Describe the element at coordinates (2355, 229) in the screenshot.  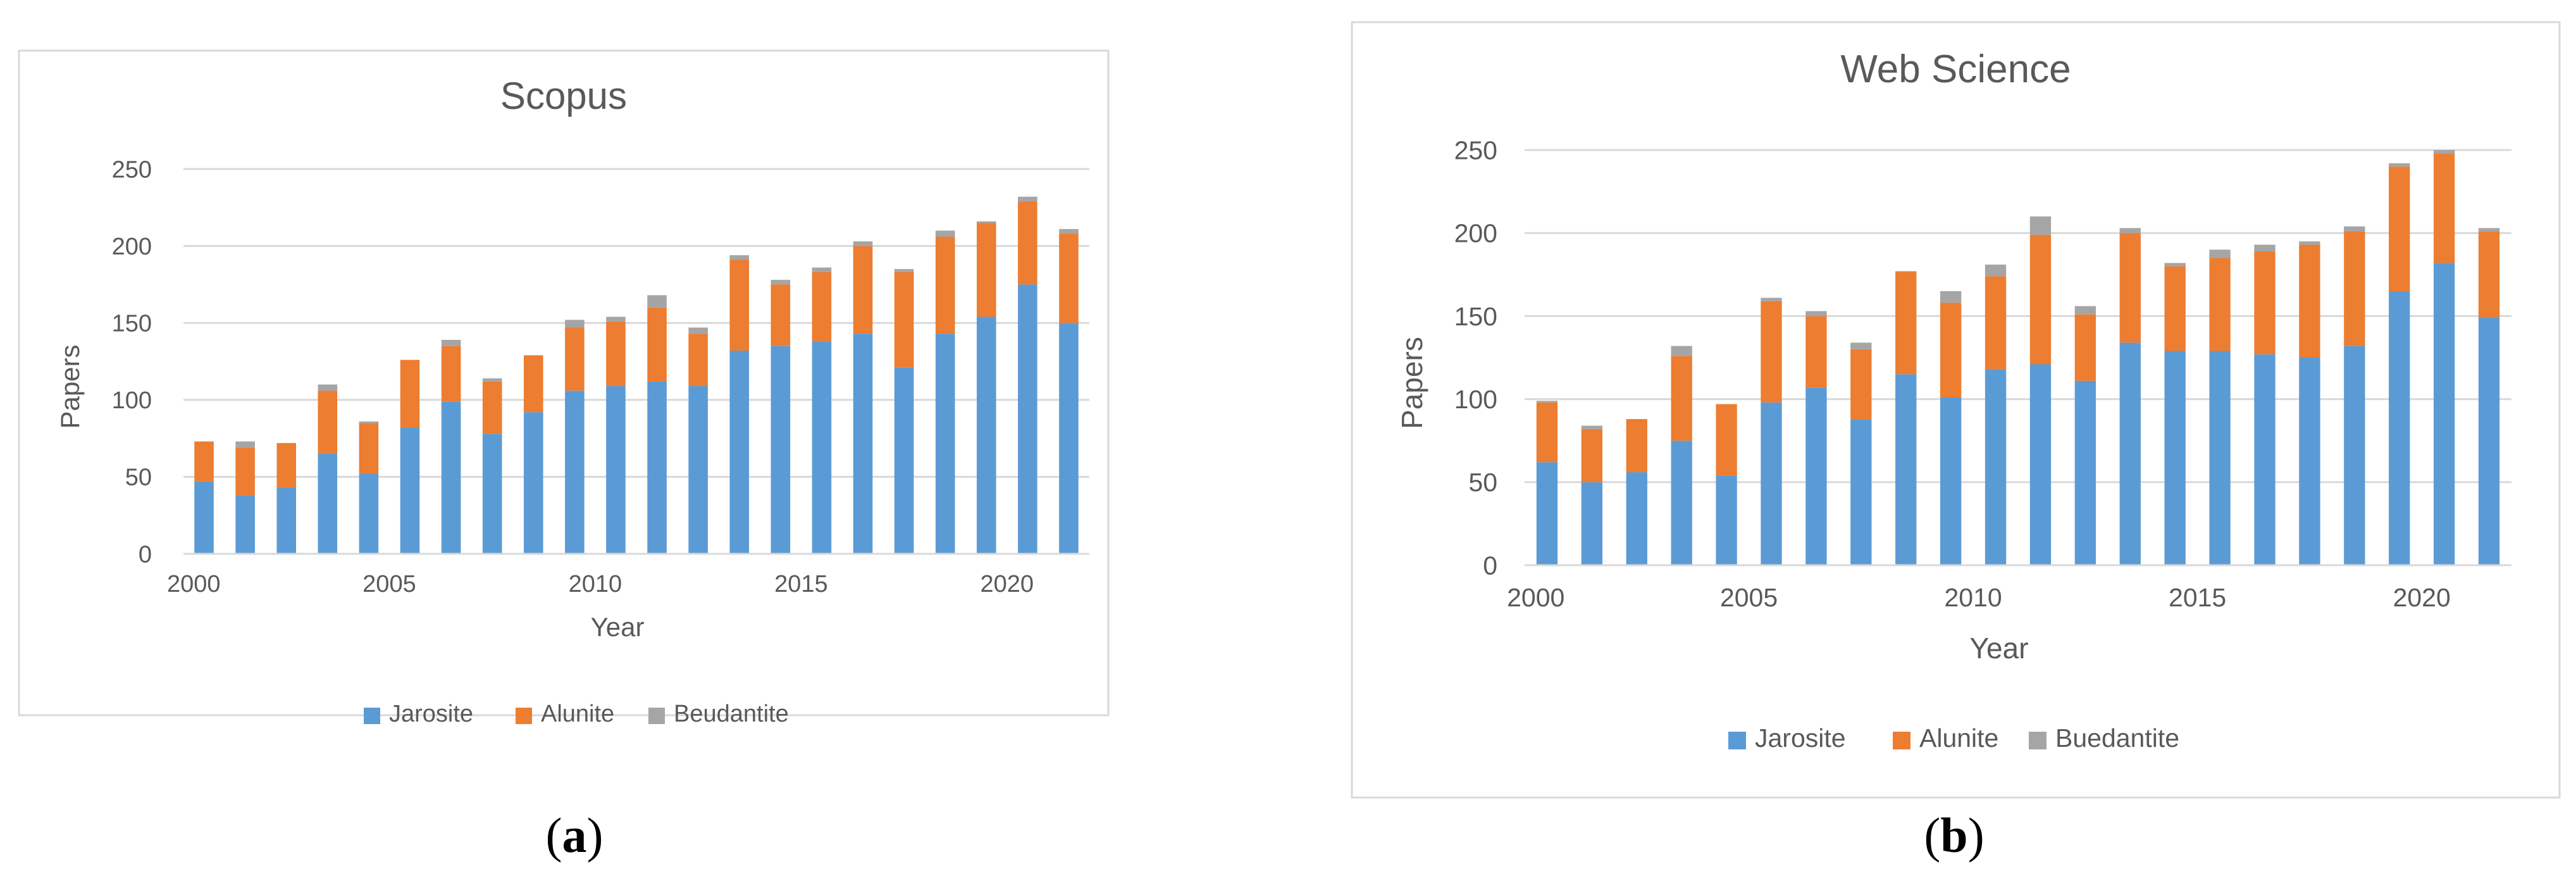
I see `wos-bar-buedantite-2018` at that location.